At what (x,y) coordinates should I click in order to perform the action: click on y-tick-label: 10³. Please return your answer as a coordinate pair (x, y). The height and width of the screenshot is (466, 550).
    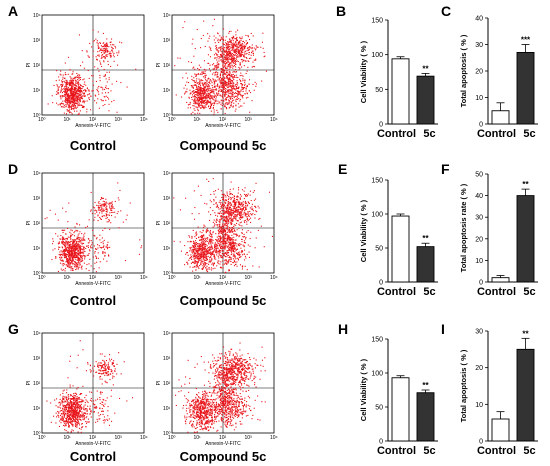
    Looking at the image, I should click on (167, 41).